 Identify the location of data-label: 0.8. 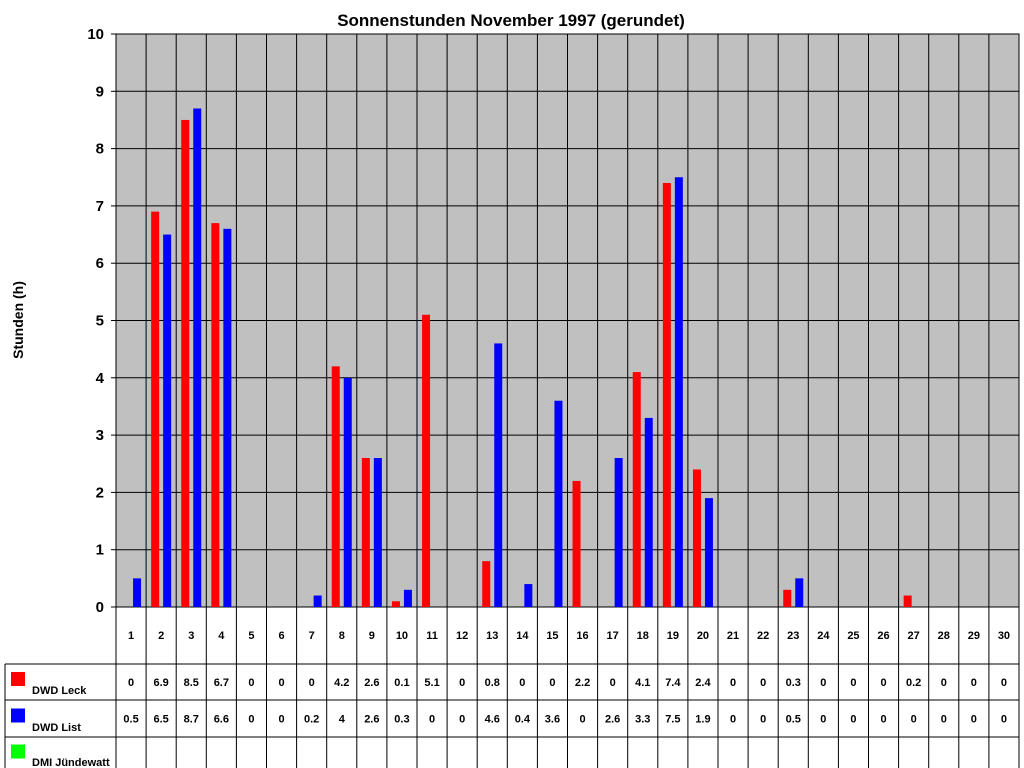
(492, 683).